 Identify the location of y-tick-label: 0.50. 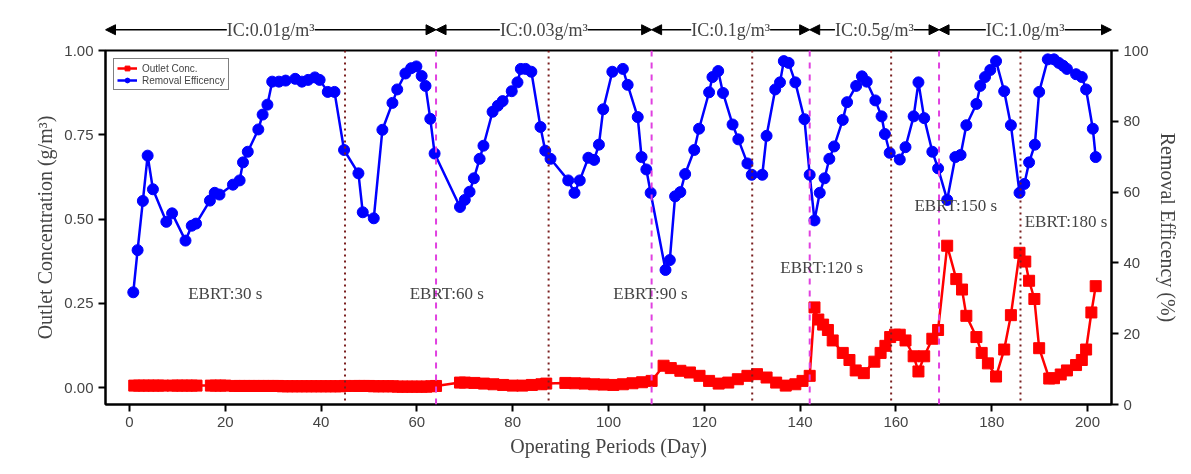
(79, 219).